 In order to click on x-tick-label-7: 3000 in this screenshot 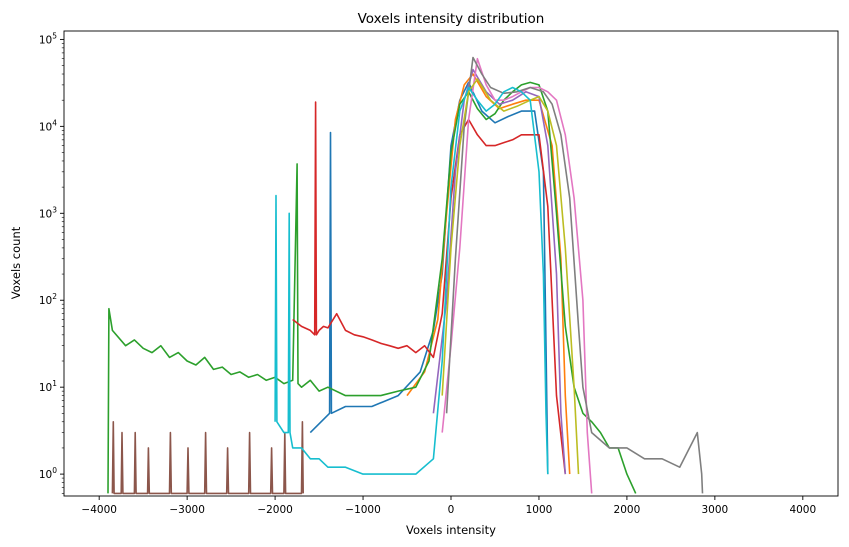, I will do `click(714, 510)`.